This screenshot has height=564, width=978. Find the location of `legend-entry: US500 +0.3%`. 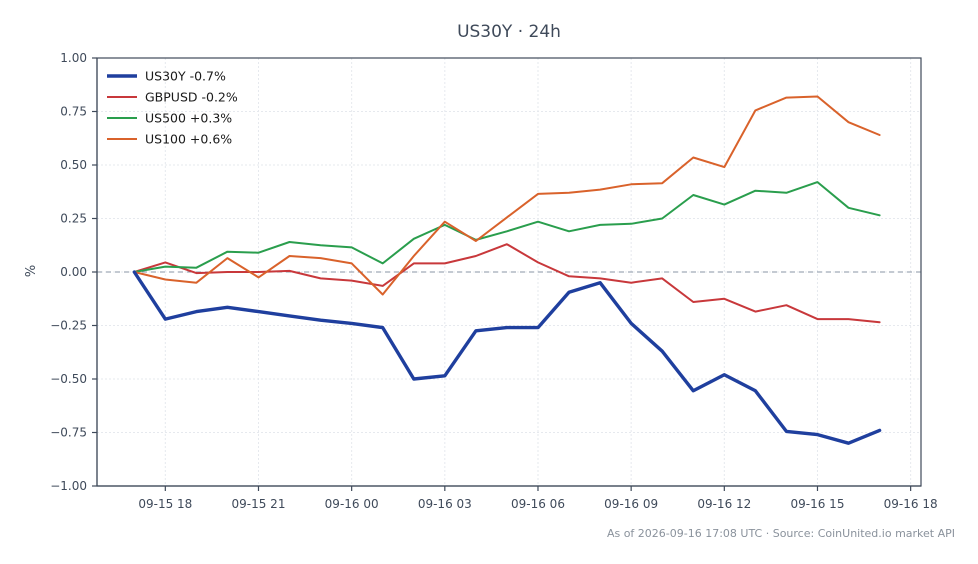

legend-entry: US500 +0.3% is located at coordinates (188, 118).